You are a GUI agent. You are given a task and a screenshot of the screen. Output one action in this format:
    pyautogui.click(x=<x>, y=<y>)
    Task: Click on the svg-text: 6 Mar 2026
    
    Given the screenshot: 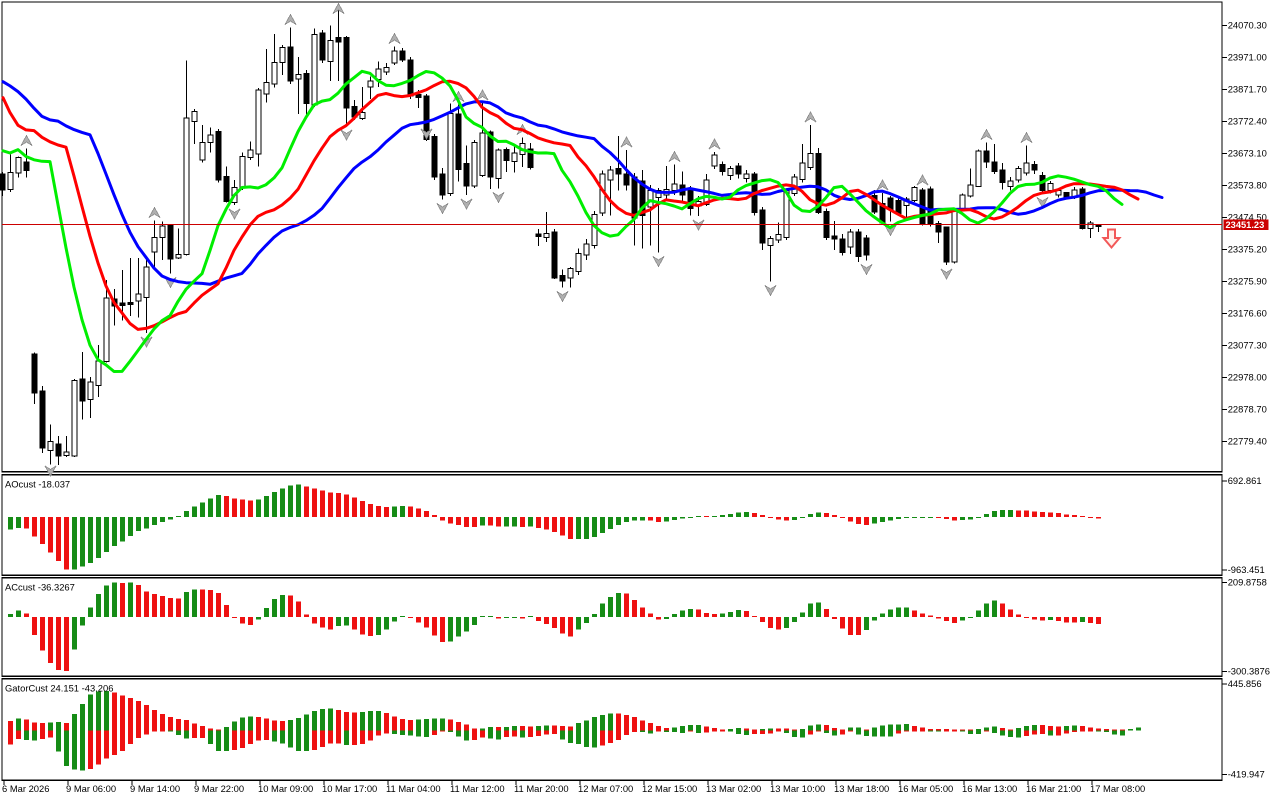 What is the action you would take?
    pyautogui.click(x=25, y=788)
    